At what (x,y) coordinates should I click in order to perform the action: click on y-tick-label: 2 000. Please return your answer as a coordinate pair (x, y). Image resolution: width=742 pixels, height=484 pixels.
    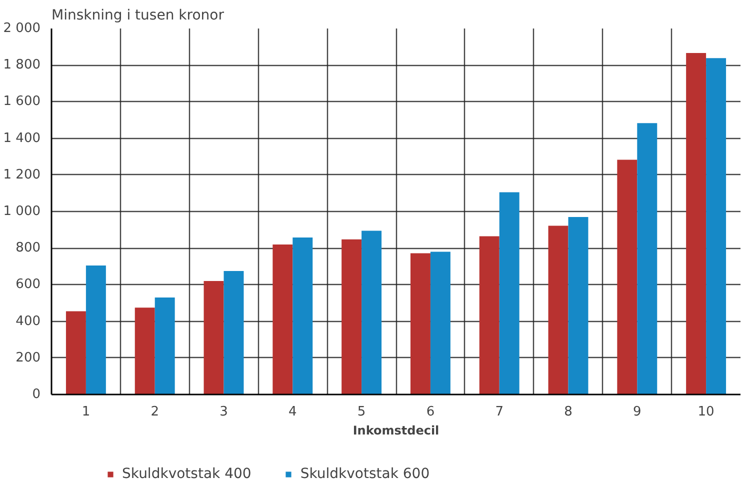
    Looking at the image, I should click on (21, 28).